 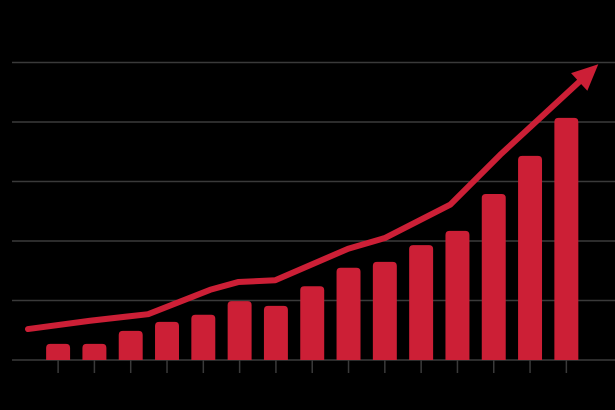 What do you see at coordinates (585, 77) in the screenshot?
I see `trend-arrowhead` at bounding box center [585, 77].